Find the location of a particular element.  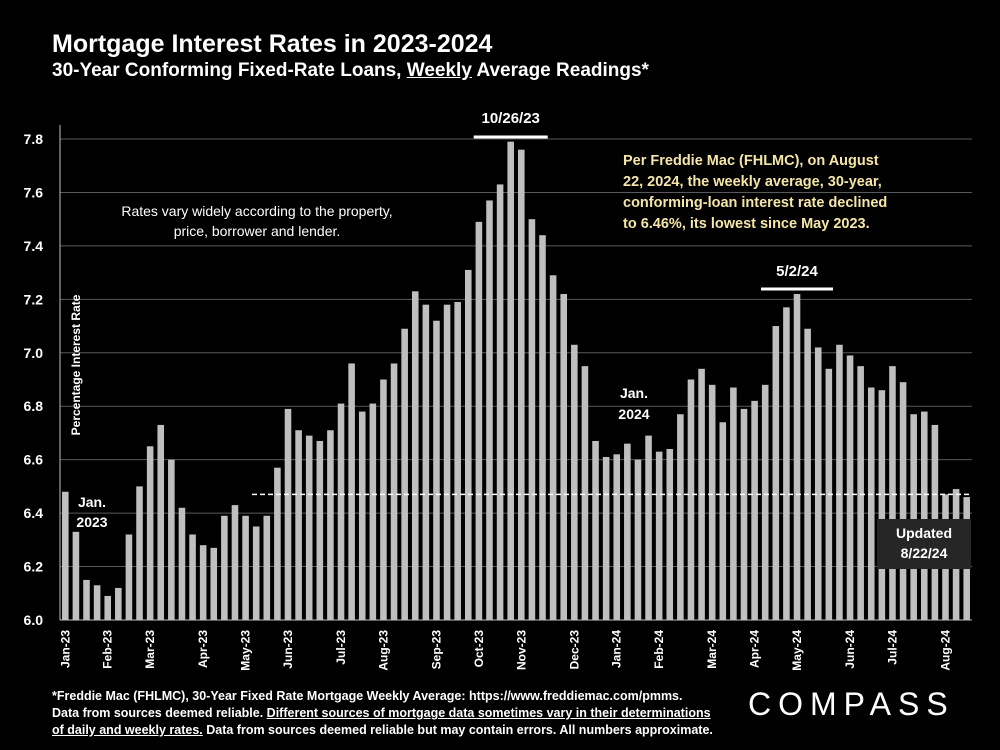

y-tick-label: 7.6 is located at coordinates (34, 192).